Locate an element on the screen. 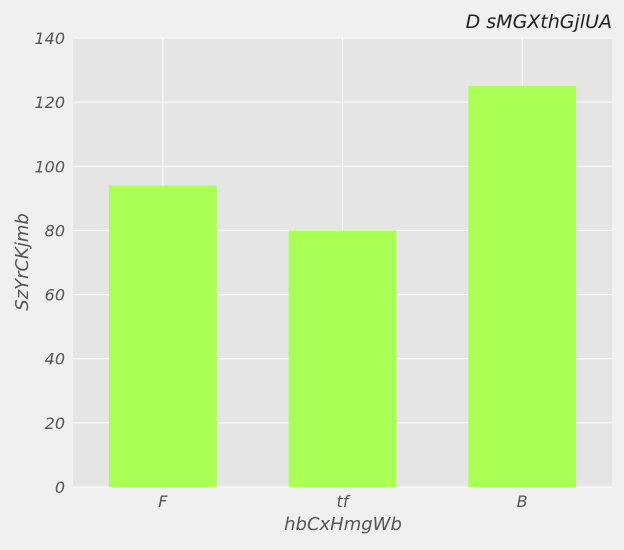  y-tick-label: 20 is located at coordinates (55, 423).